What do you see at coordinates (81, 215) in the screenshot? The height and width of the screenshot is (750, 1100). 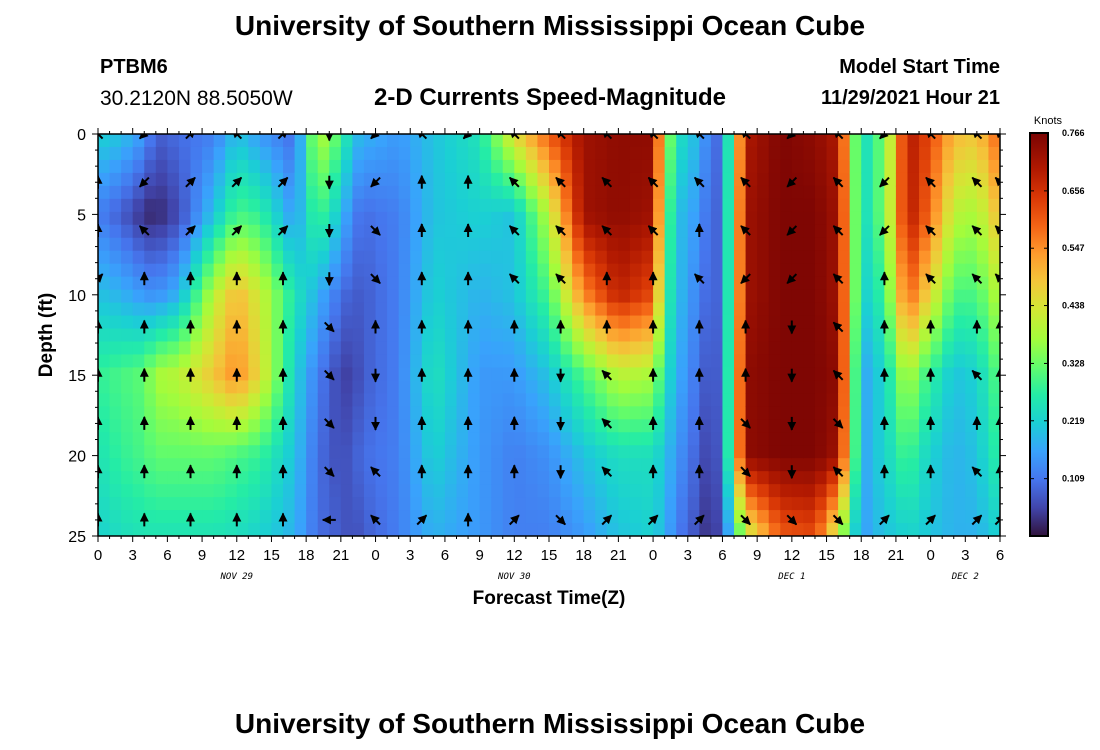 I see `y-tick-label: 5` at bounding box center [81, 215].